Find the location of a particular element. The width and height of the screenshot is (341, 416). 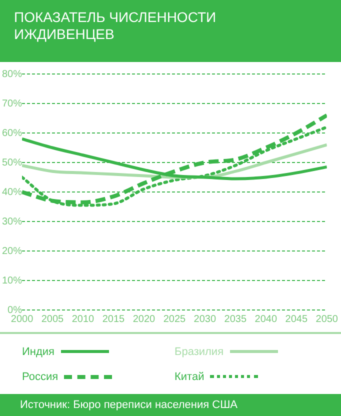

legend-label: Россия is located at coordinates (40, 376).